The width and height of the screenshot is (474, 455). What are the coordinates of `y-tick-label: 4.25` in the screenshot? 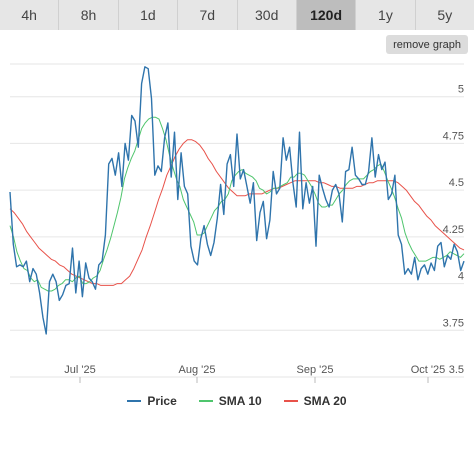 It's located at (453, 230).